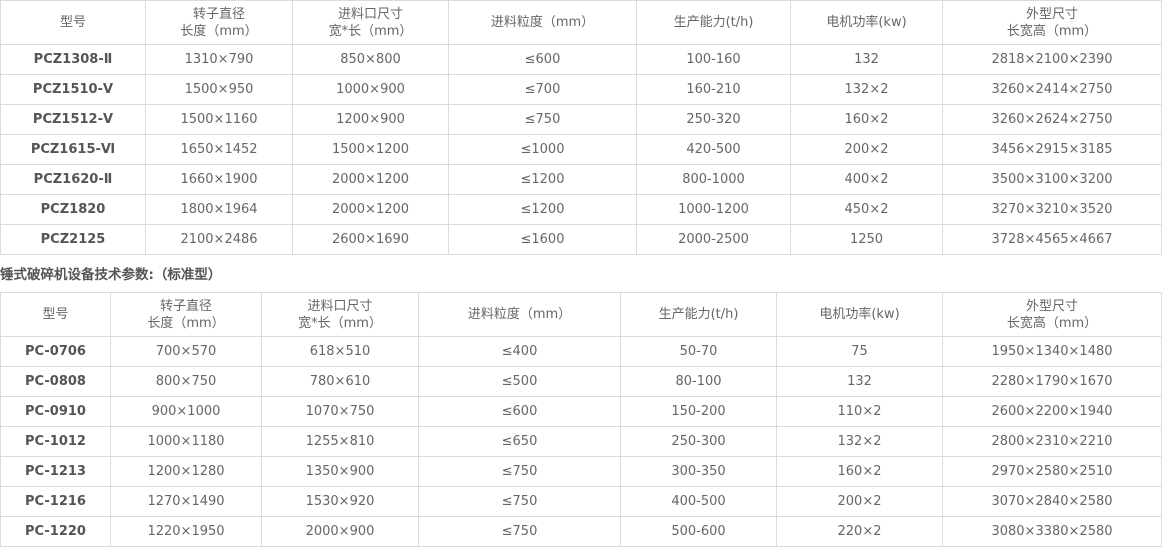  What do you see at coordinates (698, 351) in the screenshot?
I see `table-cell: 50-70` at bounding box center [698, 351].